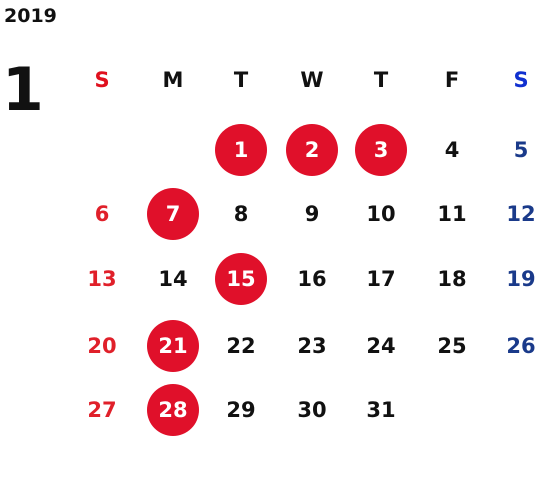 The width and height of the screenshot is (548, 503). I want to click on day: 16, so click(312, 279).